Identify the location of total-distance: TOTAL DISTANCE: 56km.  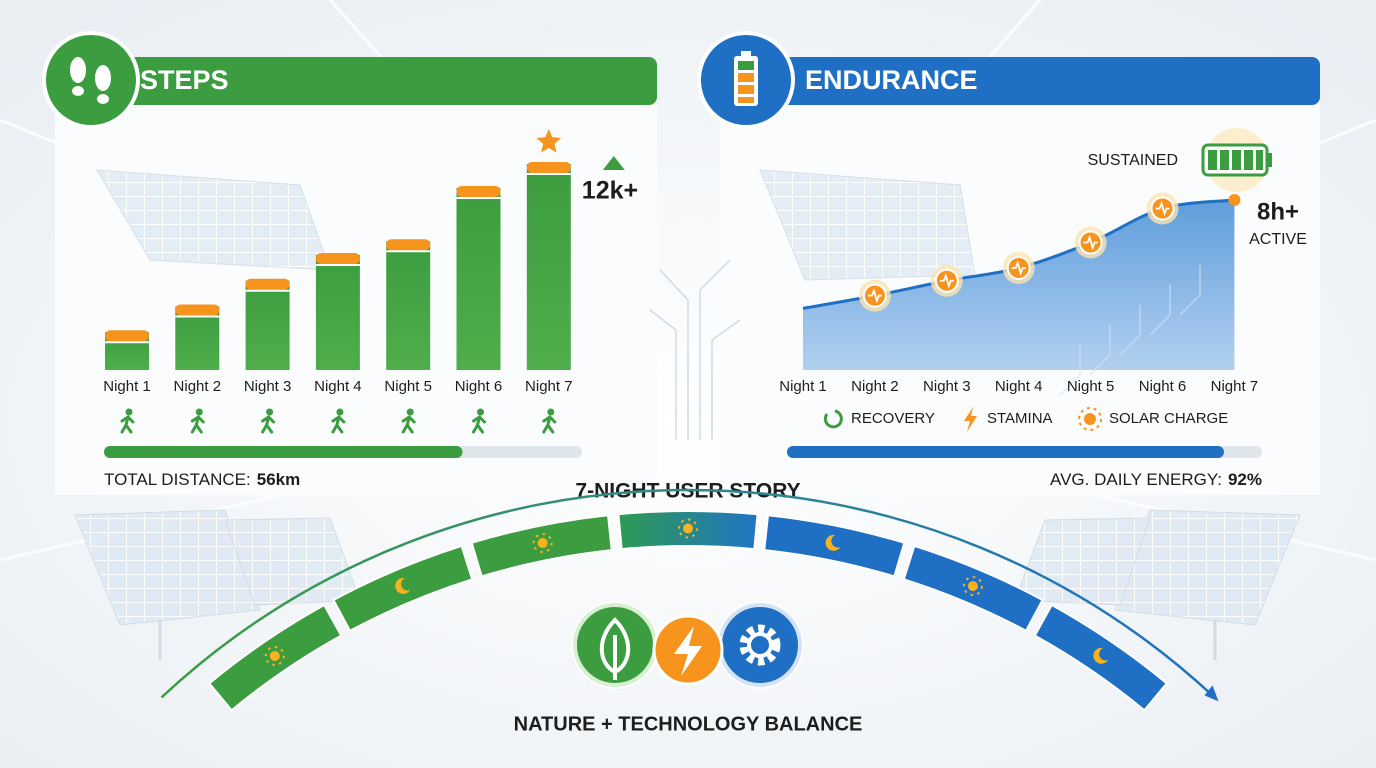
(202, 479).